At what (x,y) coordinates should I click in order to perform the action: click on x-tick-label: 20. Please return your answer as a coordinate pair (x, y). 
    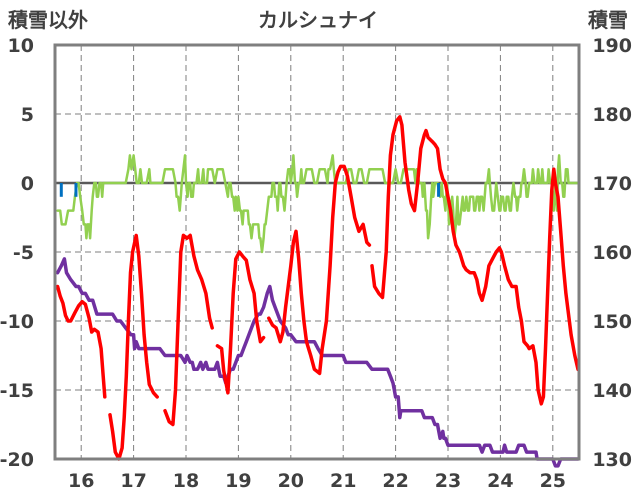
    Looking at the image, I should click on (291, 481).